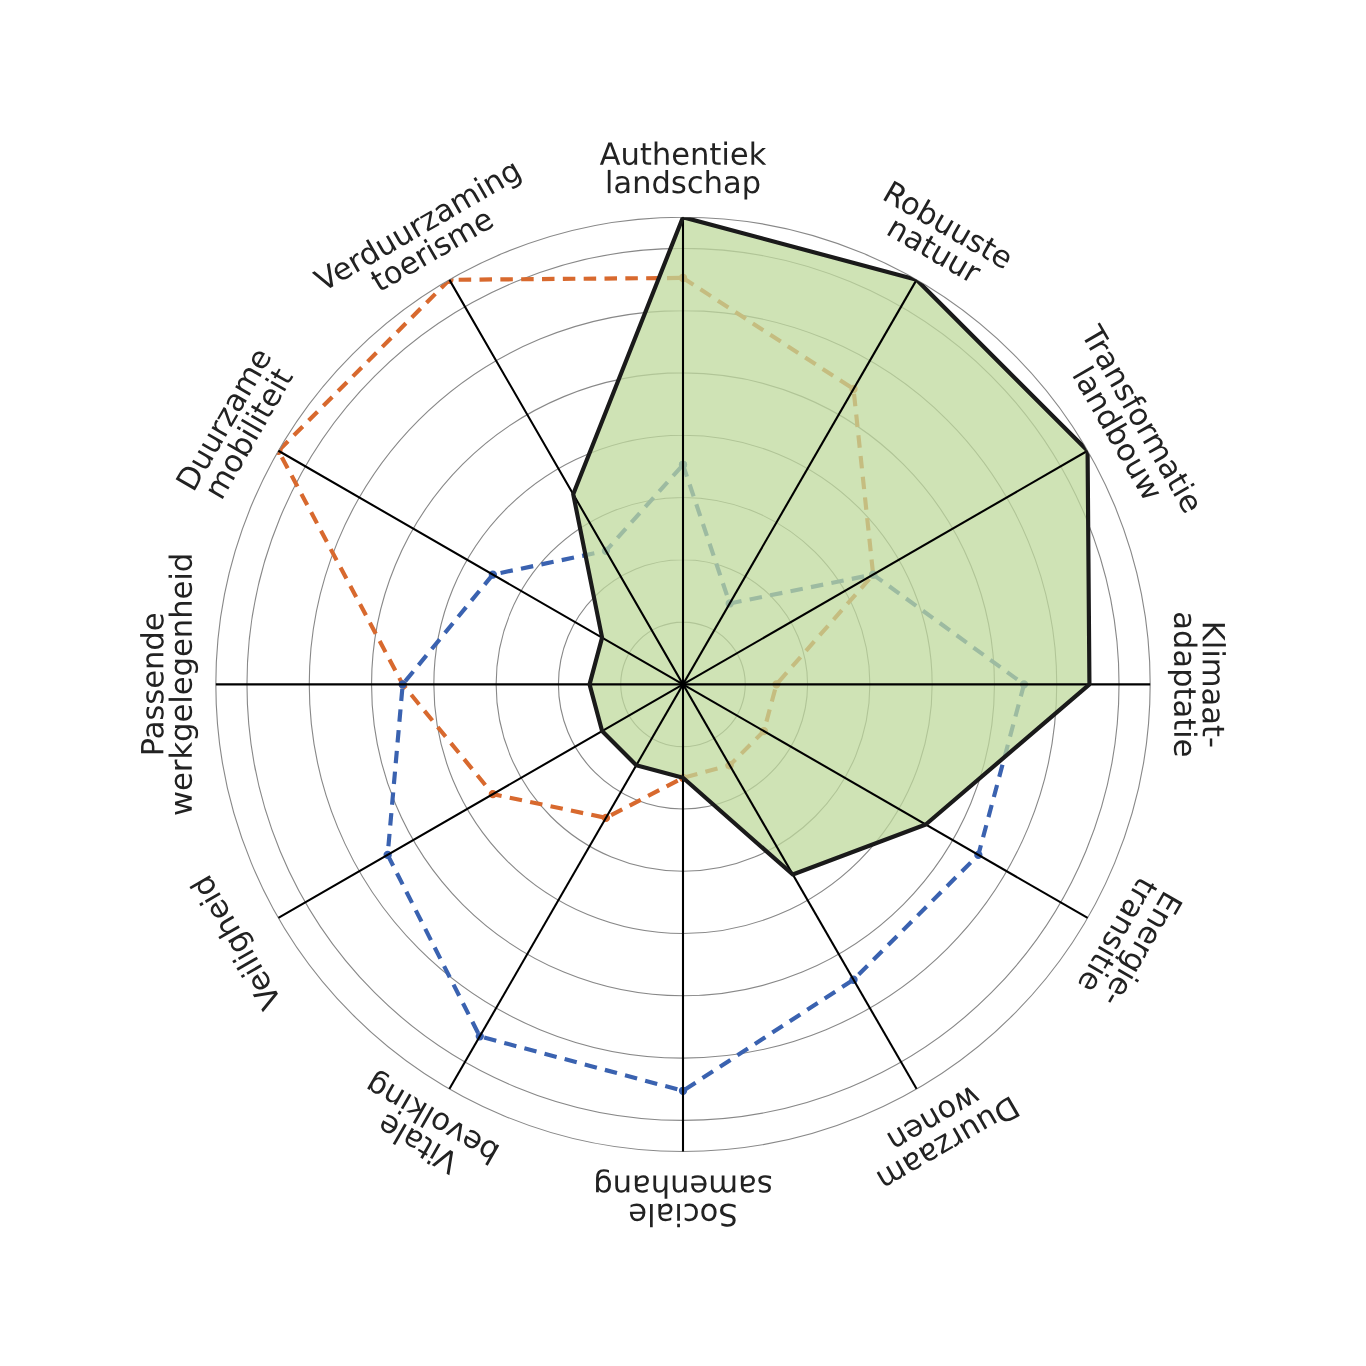 The width and height of the screenshot is (1366, 1366). I want to click on spoke-label: Klimaat- adaptatie, so click(1196, 684).